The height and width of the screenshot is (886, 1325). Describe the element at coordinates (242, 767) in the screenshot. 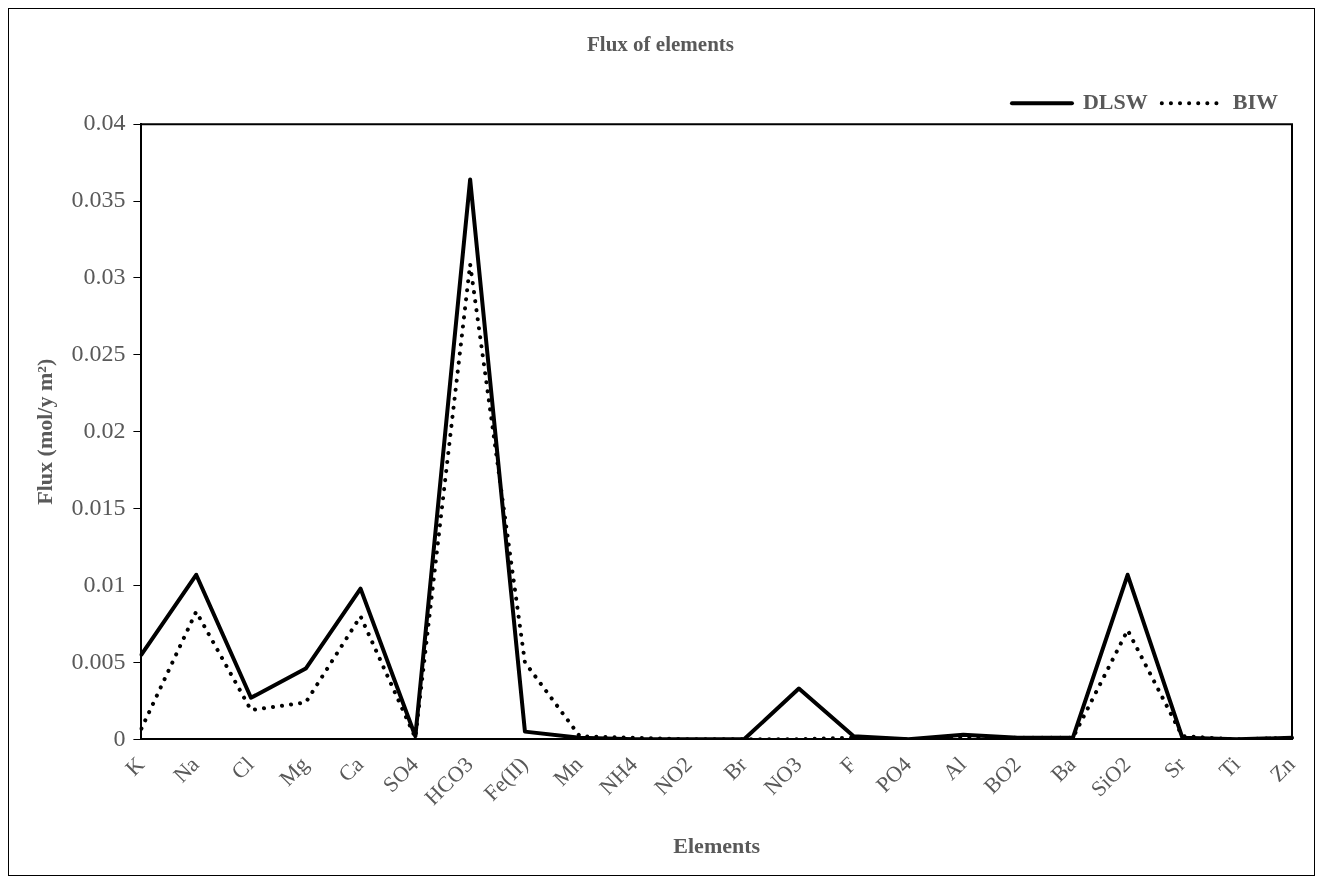

I see `x-tick-label: Cl` at that location.